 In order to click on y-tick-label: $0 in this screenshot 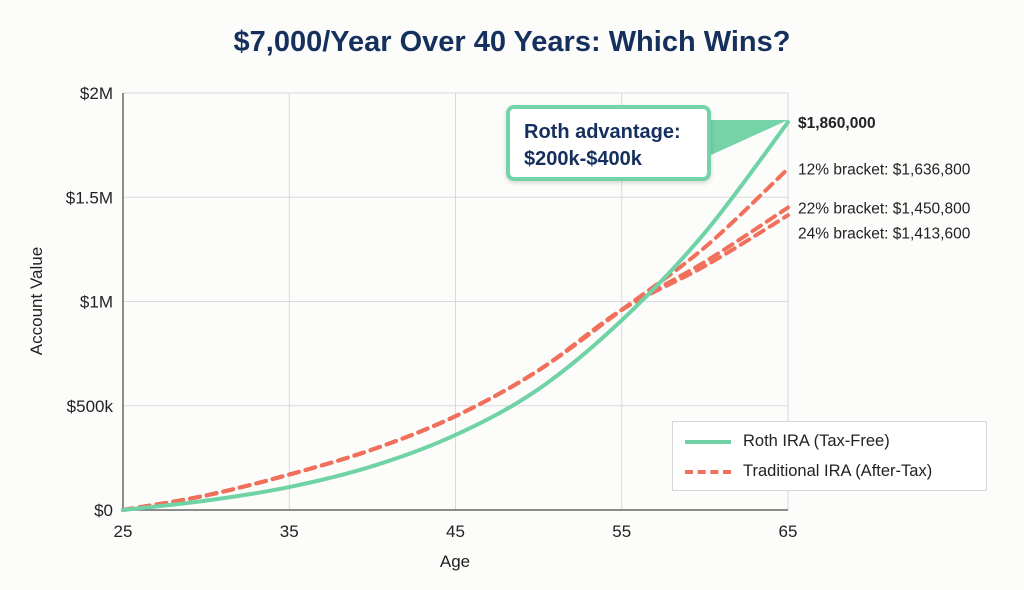, I will do `click(103, 510)`.